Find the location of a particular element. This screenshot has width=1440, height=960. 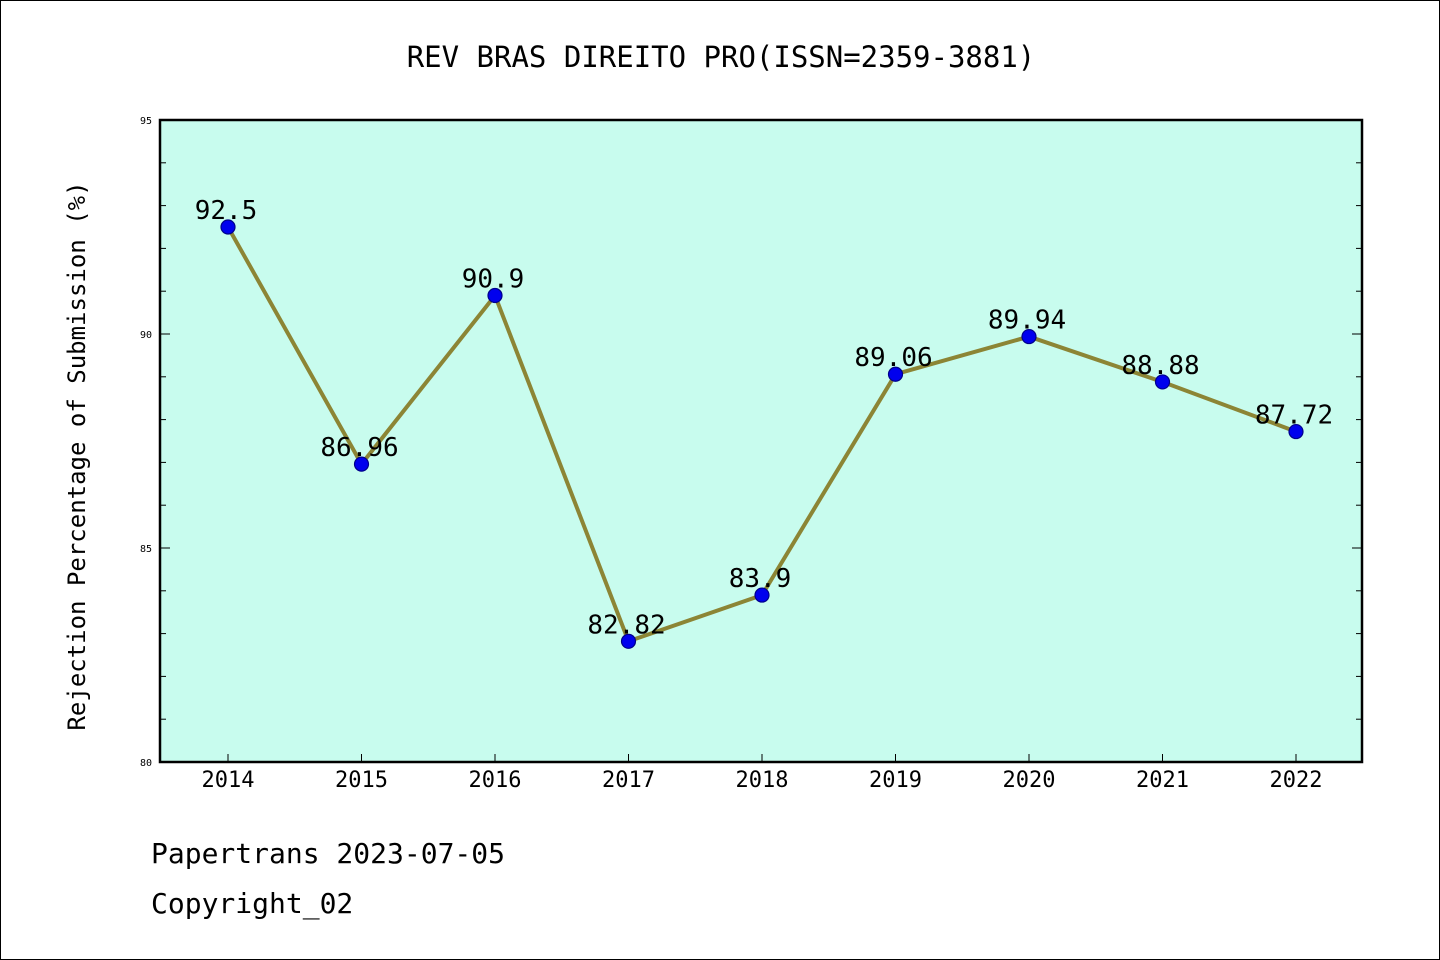

data-label: 92.5 is located at coordinates (226, 211).